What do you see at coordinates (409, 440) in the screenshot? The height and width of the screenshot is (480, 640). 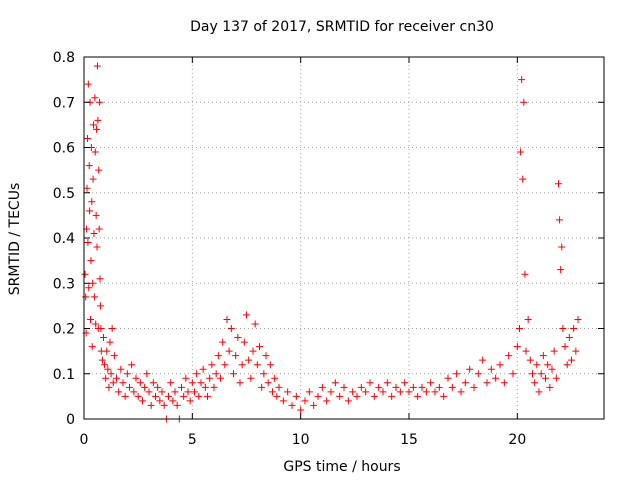 I see `x-tick-label: 15` at bounding box center [409, 440].